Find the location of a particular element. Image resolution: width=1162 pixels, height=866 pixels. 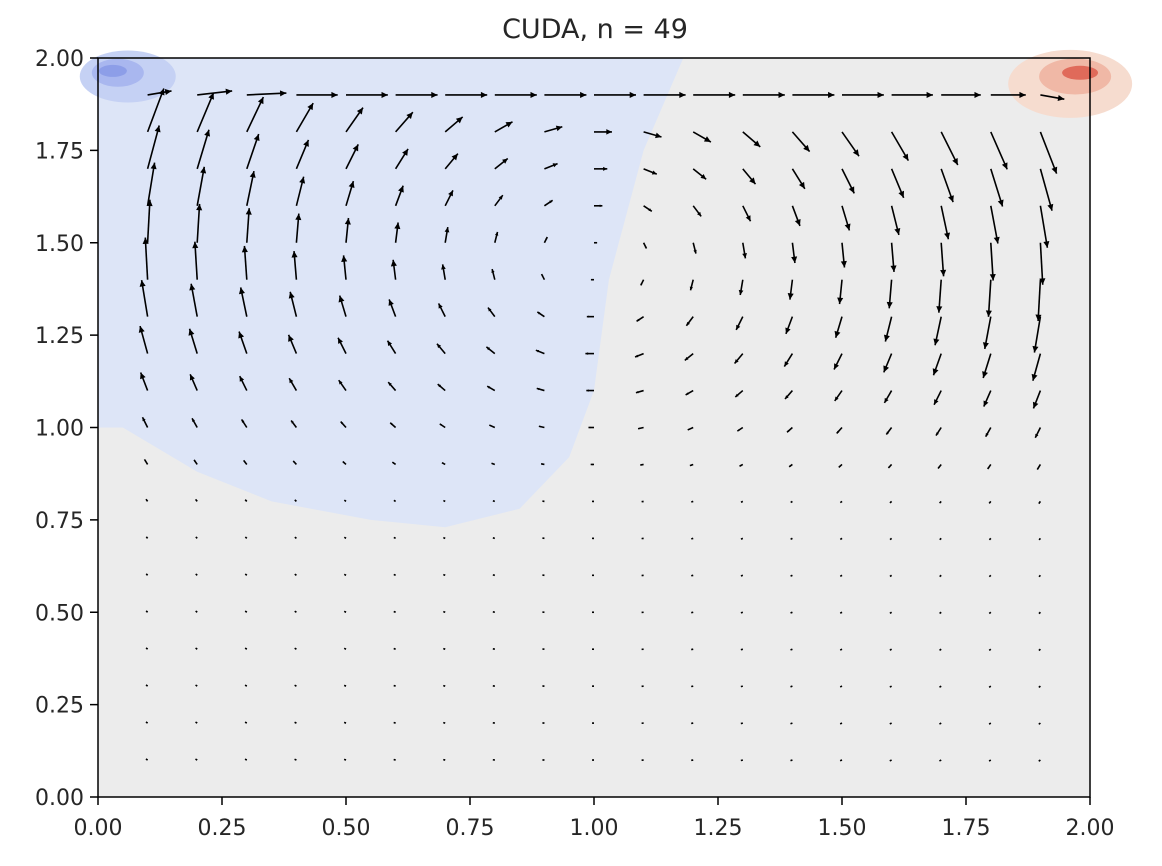

x-tick-label: 1.25 is located at coordinates (718, 828).